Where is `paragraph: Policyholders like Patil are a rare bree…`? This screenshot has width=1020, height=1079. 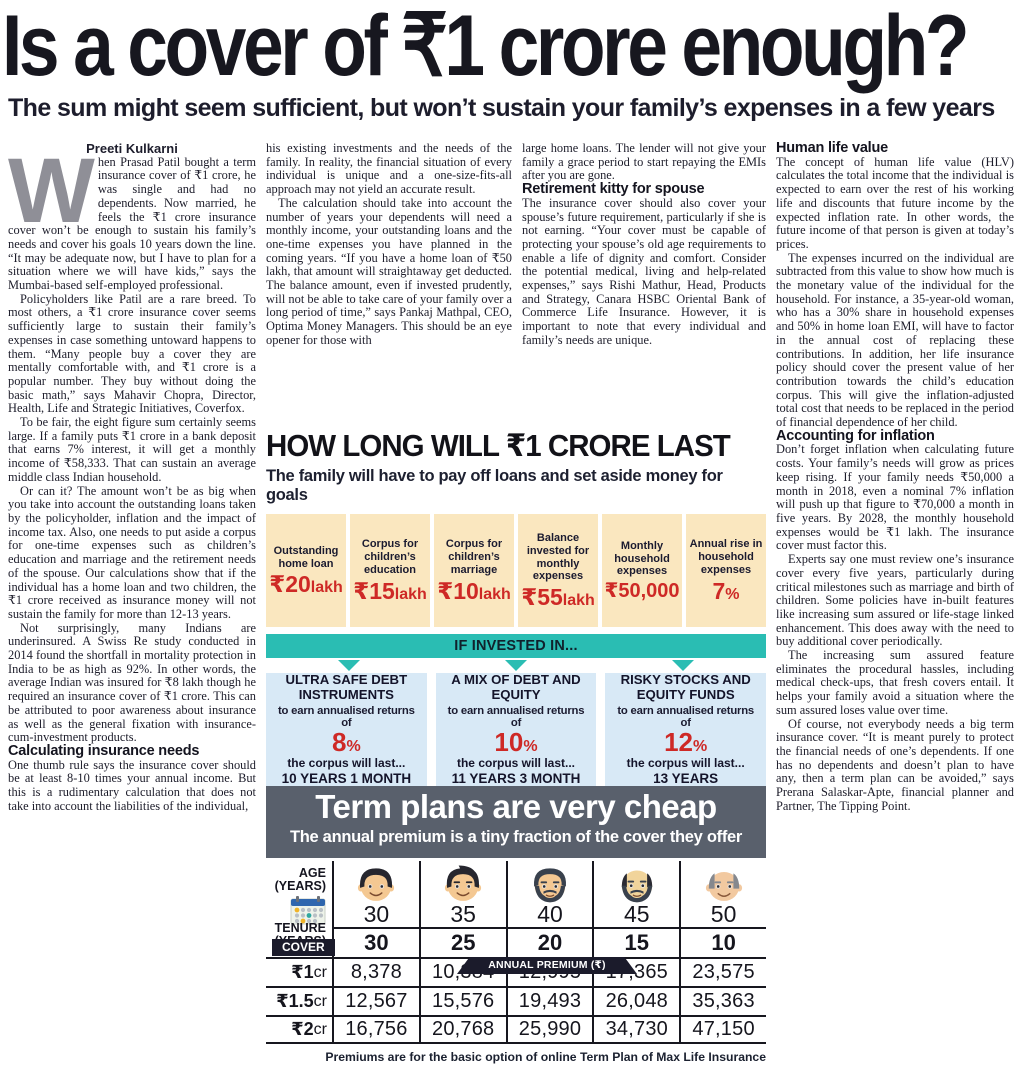 paragraph: Policyholders like Patil are a rare bree… is located at coordinates (132, 353).